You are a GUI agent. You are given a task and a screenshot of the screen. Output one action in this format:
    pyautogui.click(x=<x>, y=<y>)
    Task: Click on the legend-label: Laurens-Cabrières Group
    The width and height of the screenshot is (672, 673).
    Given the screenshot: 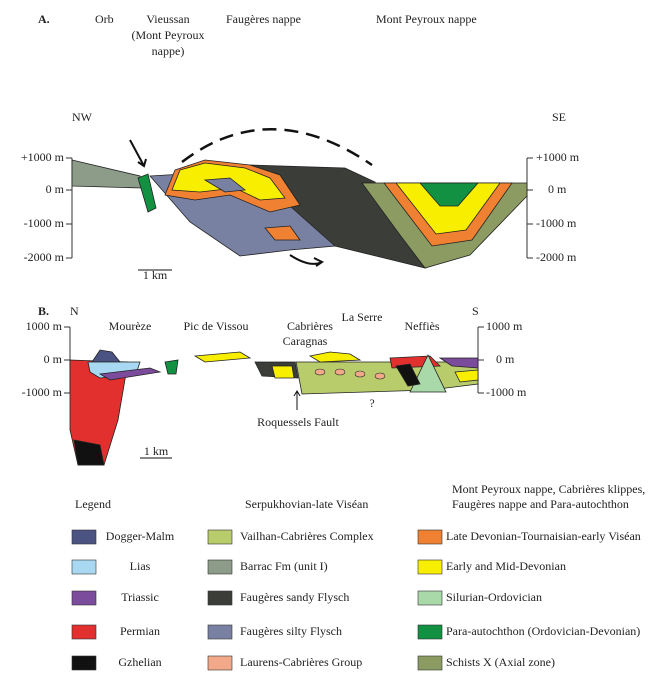 What is the action you would take?
    pyautogui.click(x=301, y=662)
    